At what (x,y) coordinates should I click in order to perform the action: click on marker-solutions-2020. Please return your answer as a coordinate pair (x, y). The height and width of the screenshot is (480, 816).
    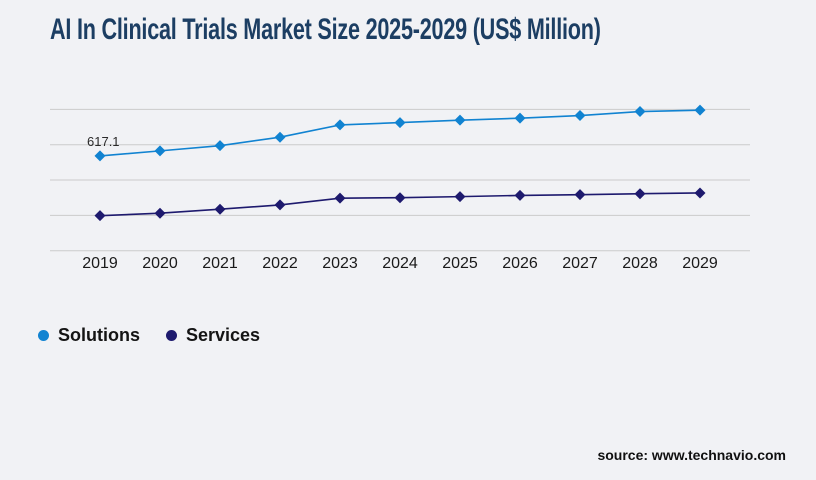
    Looking at the image, I should click on (160, 151).